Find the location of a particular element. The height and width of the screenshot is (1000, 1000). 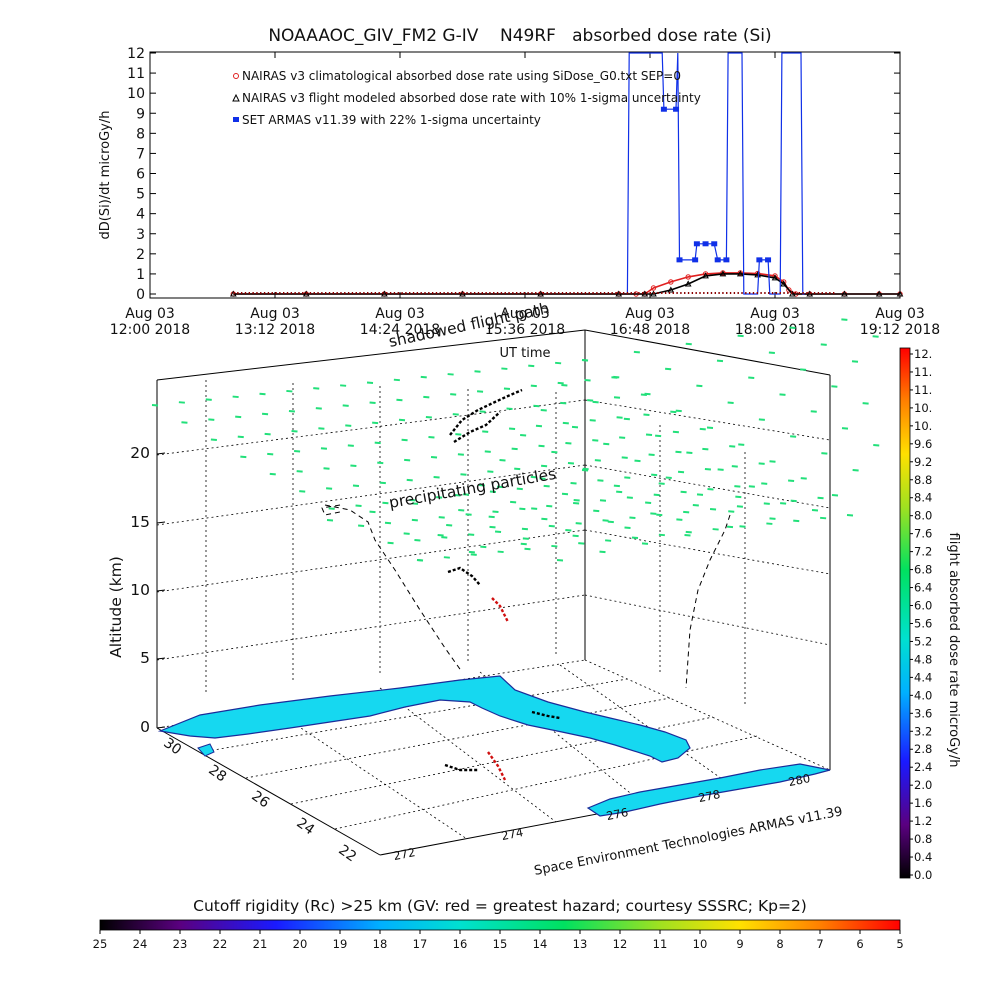

cbb-tick-label: 14 is located at coordinates (540, 944).